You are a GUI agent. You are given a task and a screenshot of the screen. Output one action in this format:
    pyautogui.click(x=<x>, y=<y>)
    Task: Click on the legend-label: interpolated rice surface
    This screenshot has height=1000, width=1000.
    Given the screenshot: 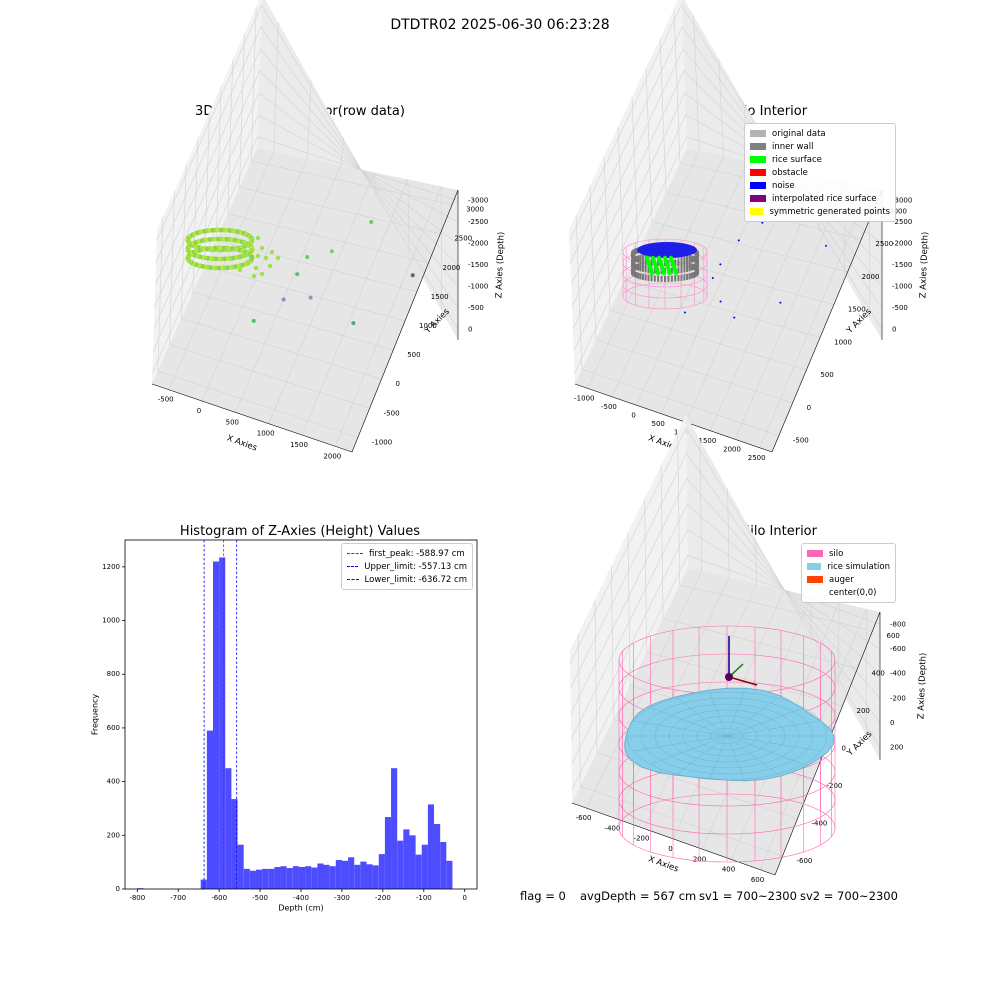 What is the action you would take?
    pyautogui.click(x=824, y=198)
    